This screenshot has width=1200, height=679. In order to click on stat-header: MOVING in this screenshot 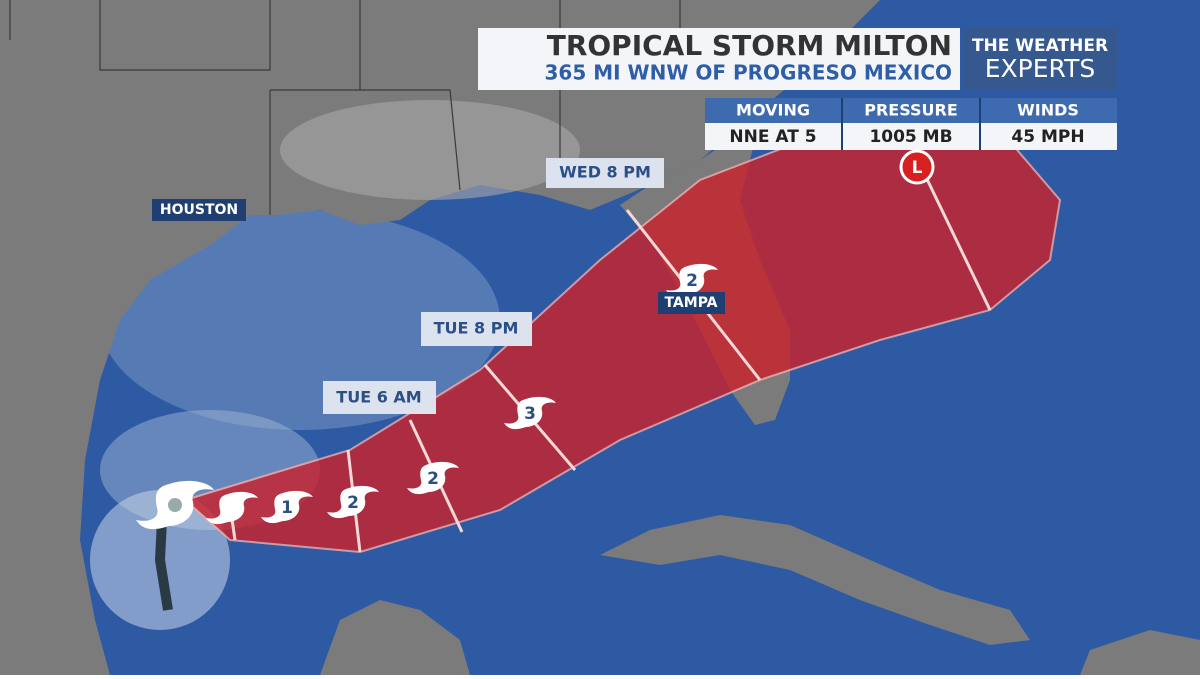, I will do `click(773, 110)`.